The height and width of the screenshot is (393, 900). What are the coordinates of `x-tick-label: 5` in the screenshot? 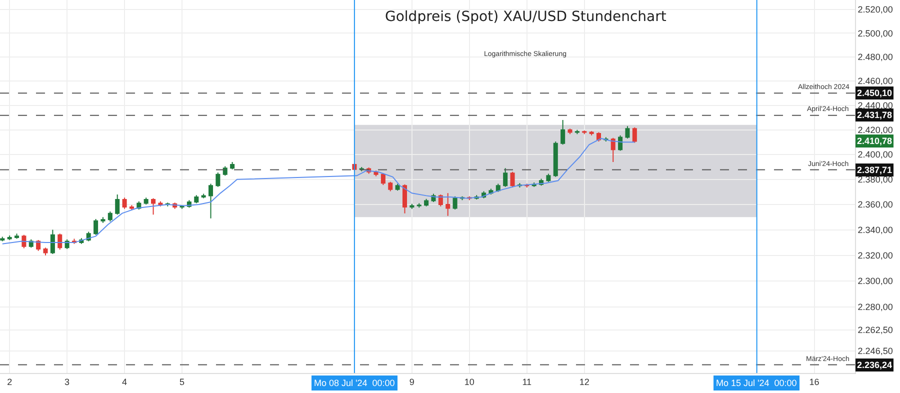 It's located at (182, 381).